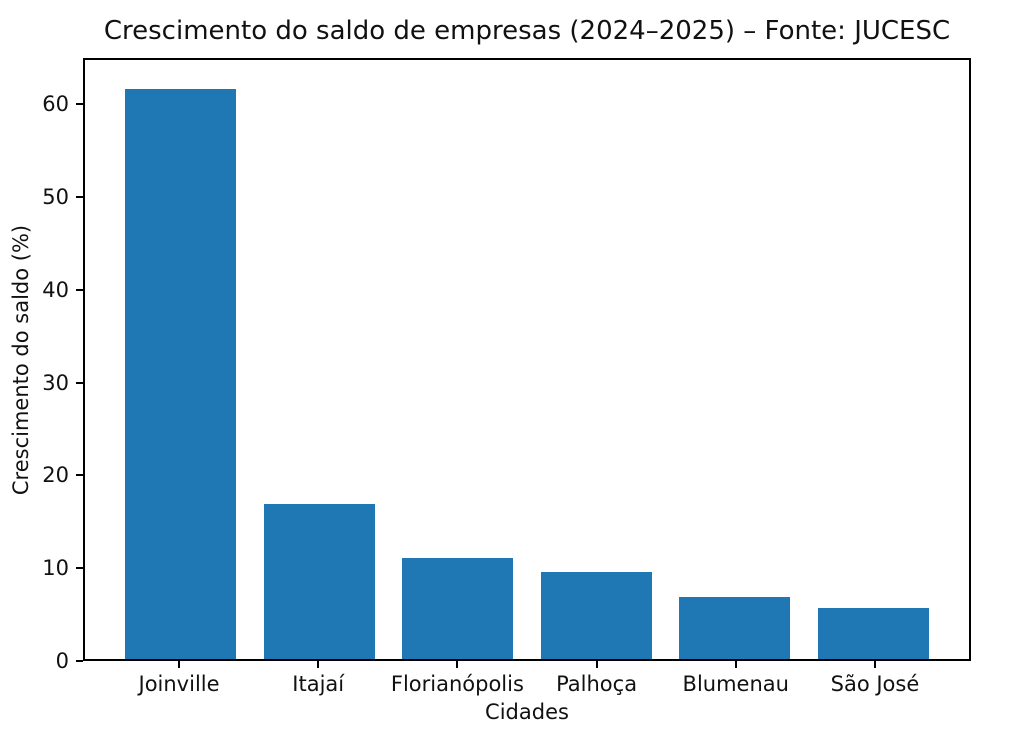 This screenshot has width=1024, height=733. I want to click on y-tick-label: 10, so click(55, 568).